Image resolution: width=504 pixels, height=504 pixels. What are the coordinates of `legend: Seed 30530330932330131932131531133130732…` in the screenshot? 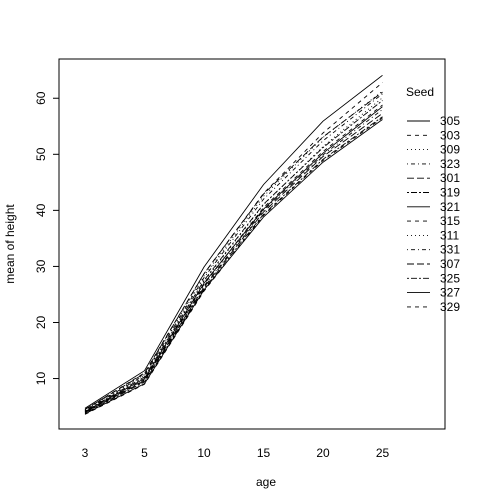 It's located at (433, 199).